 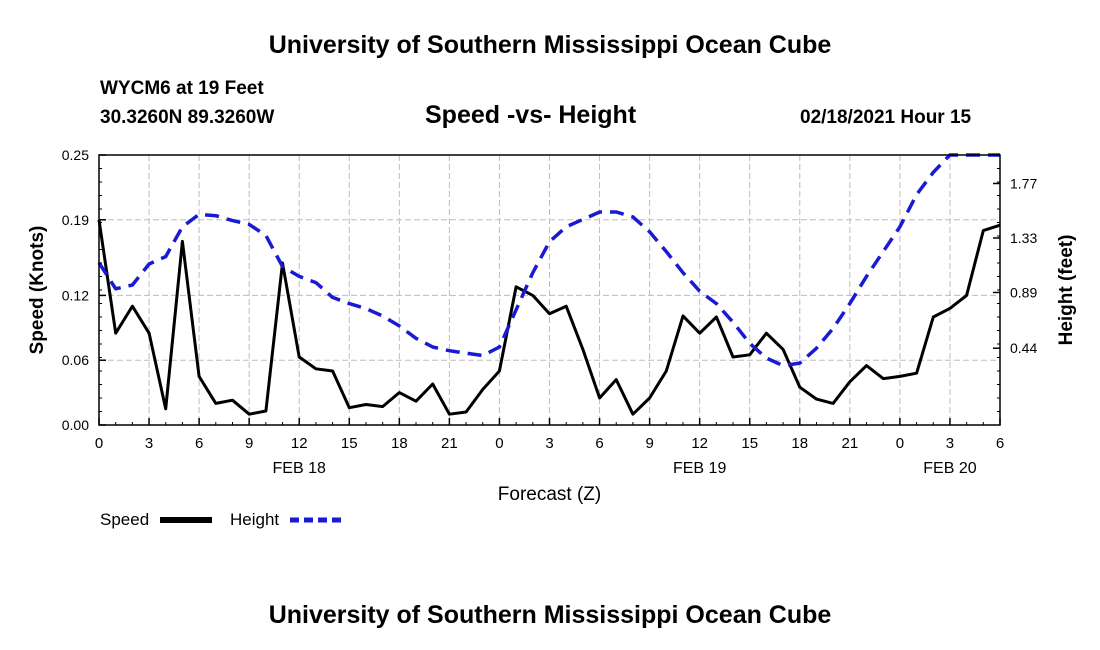 What do you see at coordinates (254, 519) in the screenshot?
I see `legend-height-label: Height` at bounding box center [254, 519].